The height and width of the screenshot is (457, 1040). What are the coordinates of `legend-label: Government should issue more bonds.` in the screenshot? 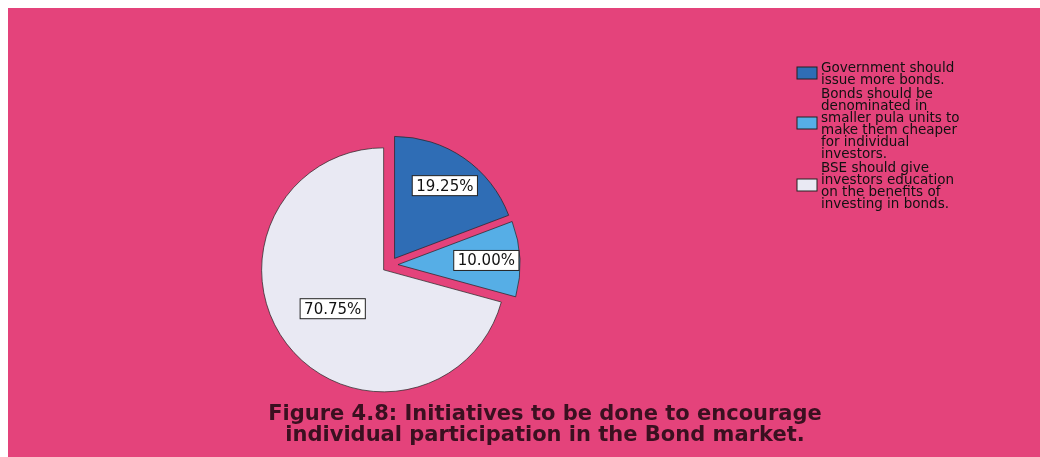 It's located at (888, 73).